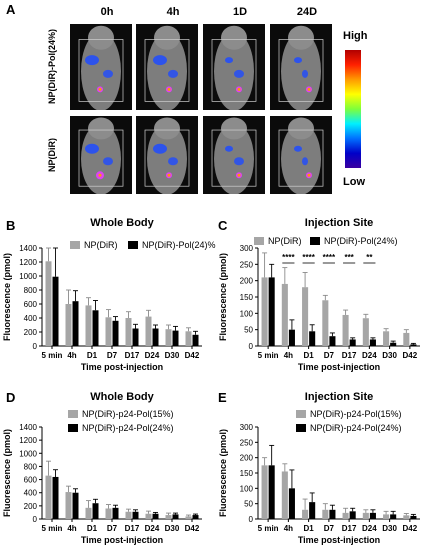 This screenshot has width=429, height=550. What do you see at coordinates (179, 245) in the screenshot?
I see `legend-label: NP(DiR)-Pol(24)%` at bounding box center [179, 245].